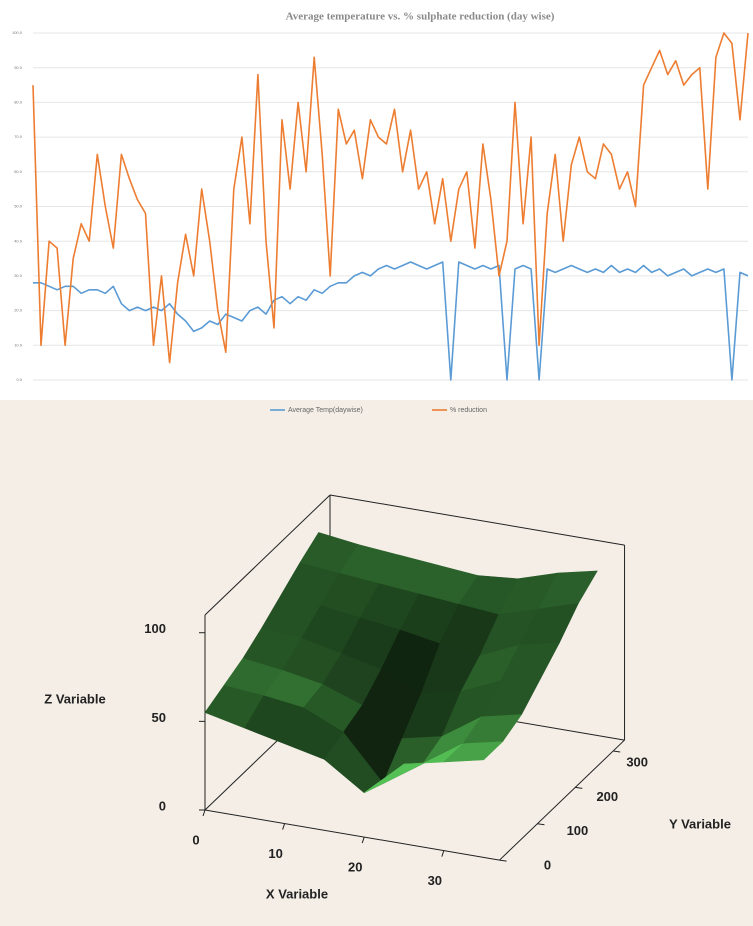 This screenshot has height=926, width=753. I want to click on y-tick-label: 200, so click(607, 796).